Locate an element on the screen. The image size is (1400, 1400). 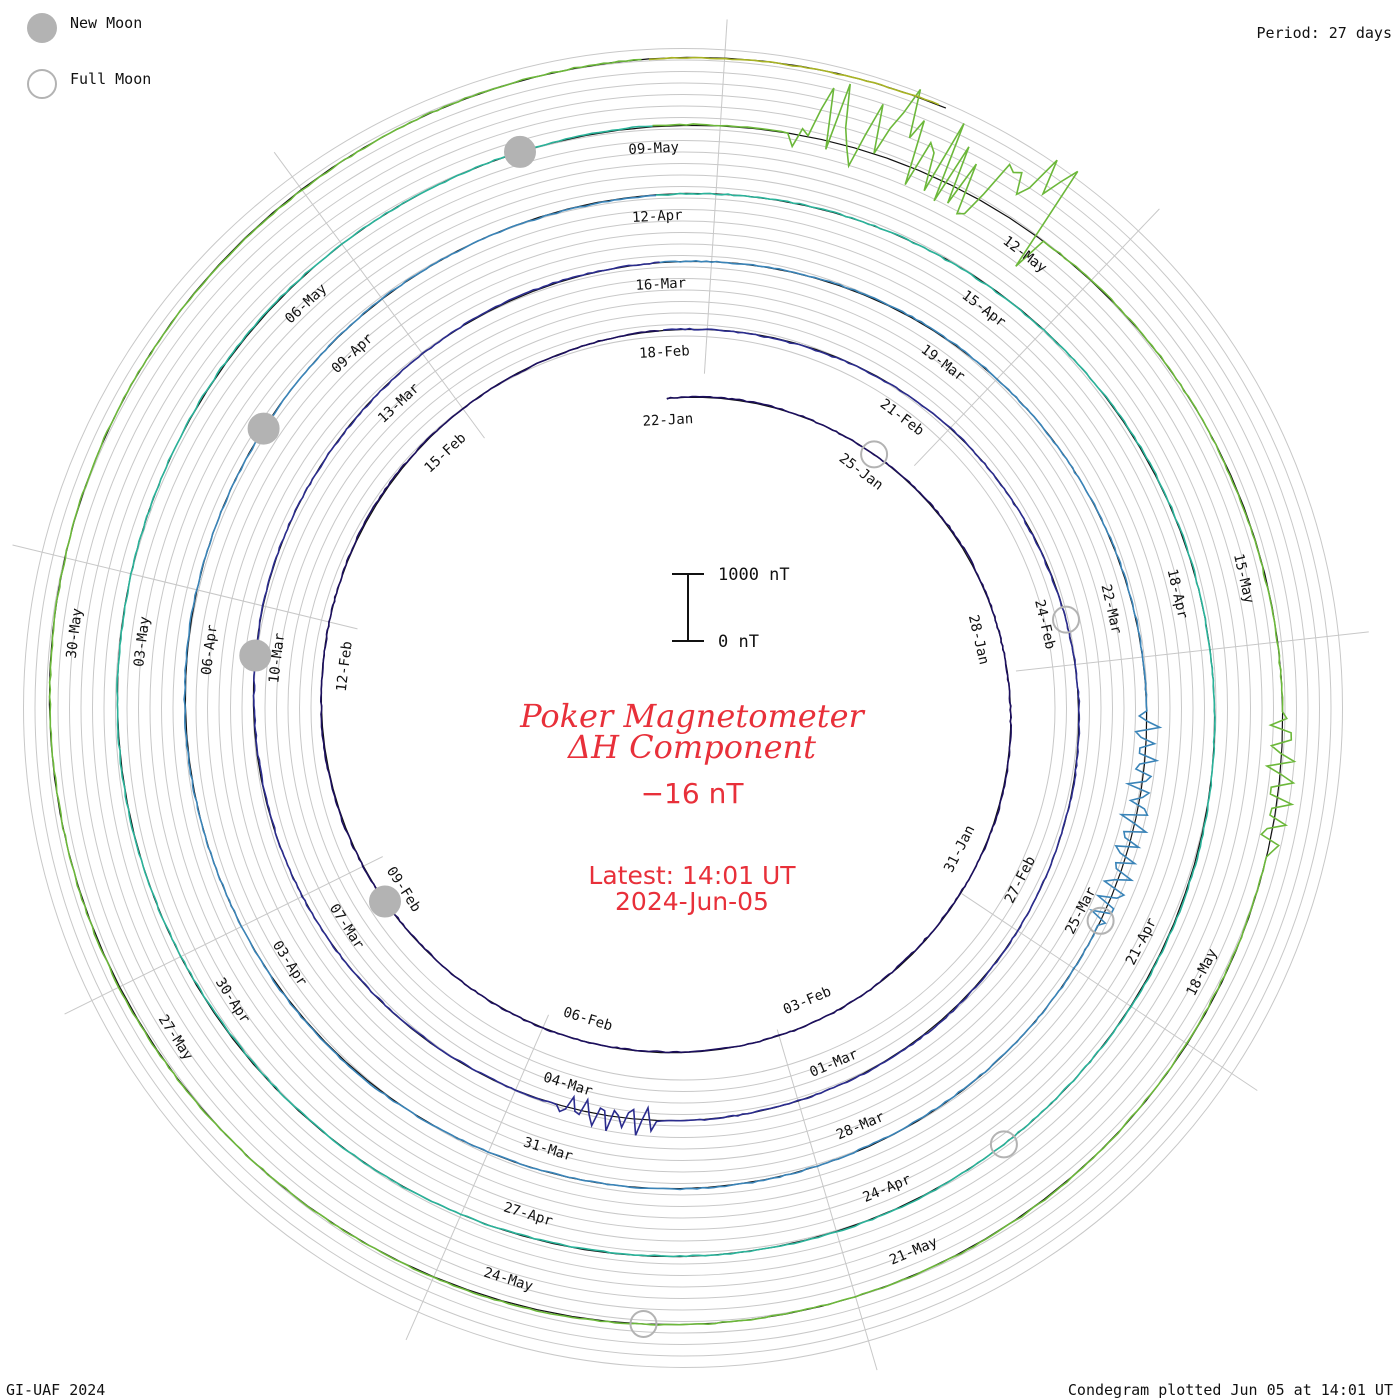
credit-label: GI-UAF 2024 is located at coordinates (55, 1390).